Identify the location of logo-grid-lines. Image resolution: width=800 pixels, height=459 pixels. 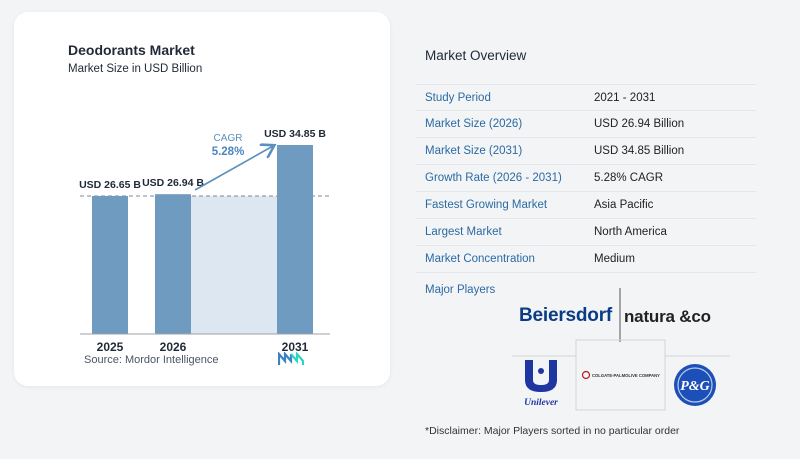
(621, 349).